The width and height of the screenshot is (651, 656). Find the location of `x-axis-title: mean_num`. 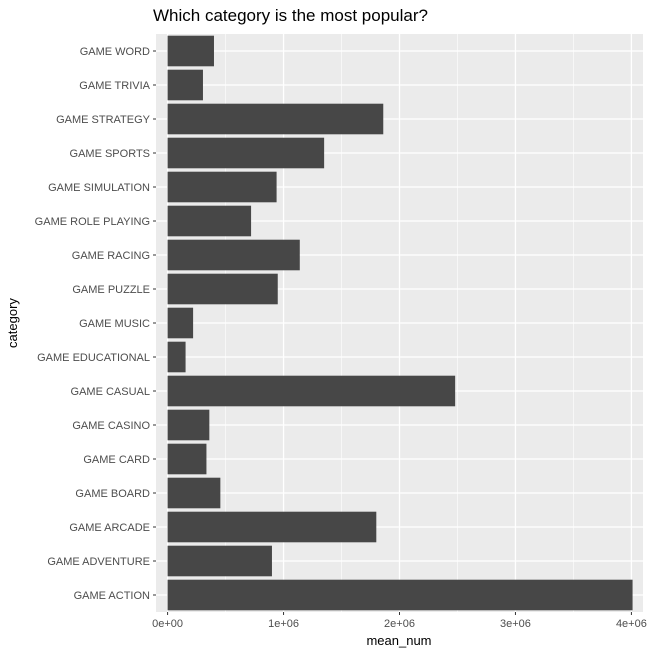

x-axis-title: mean_num is located at coordinates (398, 640).